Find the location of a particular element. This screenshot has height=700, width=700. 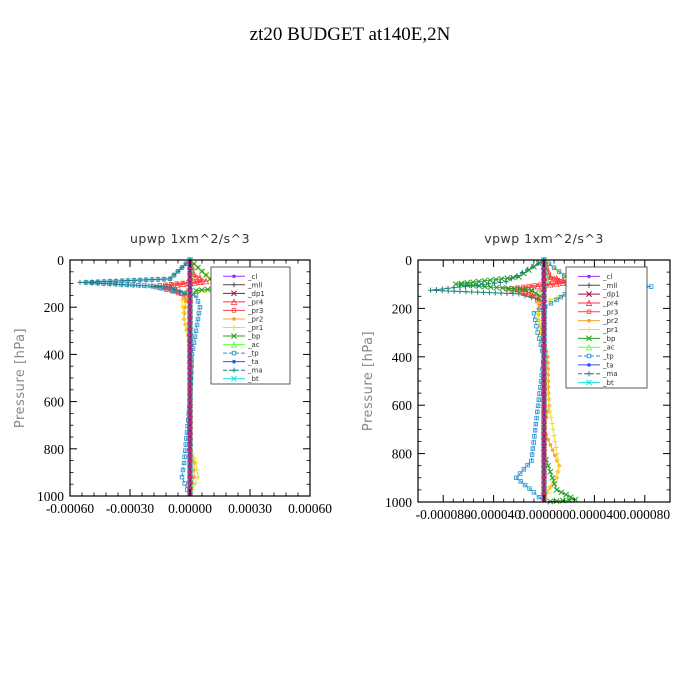

legend-item-ac: _ac is located at coordinates (596, 348).